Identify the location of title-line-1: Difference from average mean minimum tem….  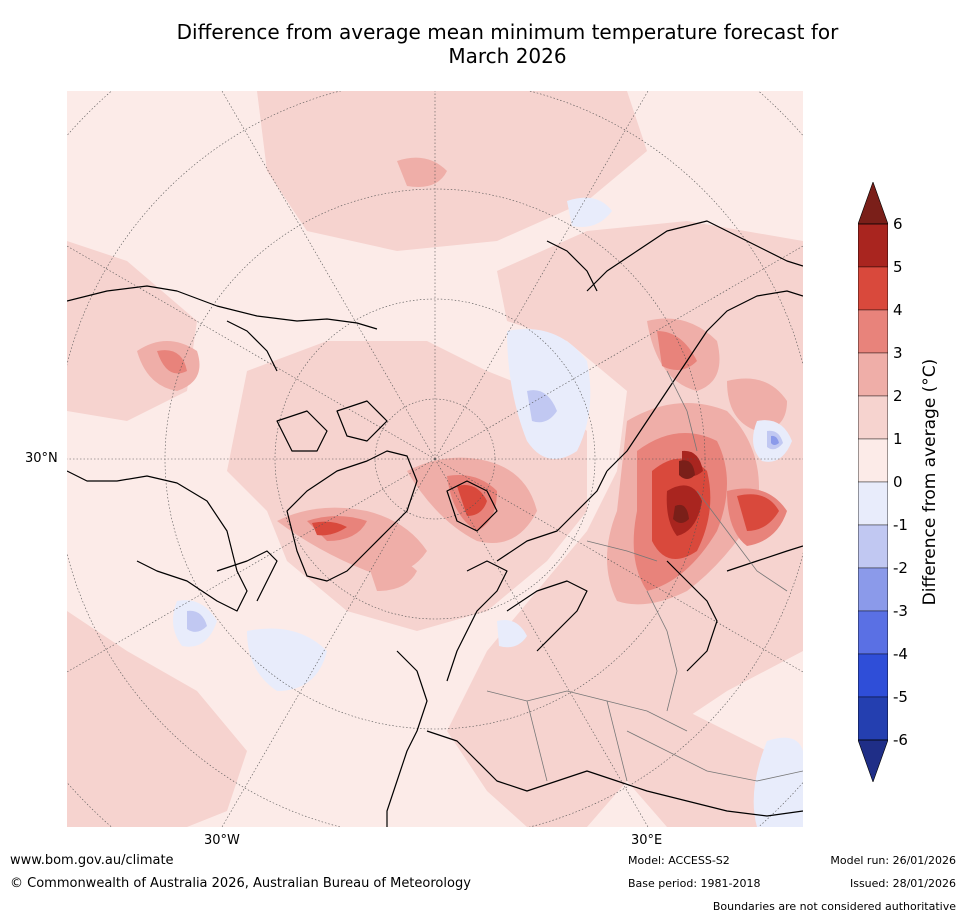
(507, 32).